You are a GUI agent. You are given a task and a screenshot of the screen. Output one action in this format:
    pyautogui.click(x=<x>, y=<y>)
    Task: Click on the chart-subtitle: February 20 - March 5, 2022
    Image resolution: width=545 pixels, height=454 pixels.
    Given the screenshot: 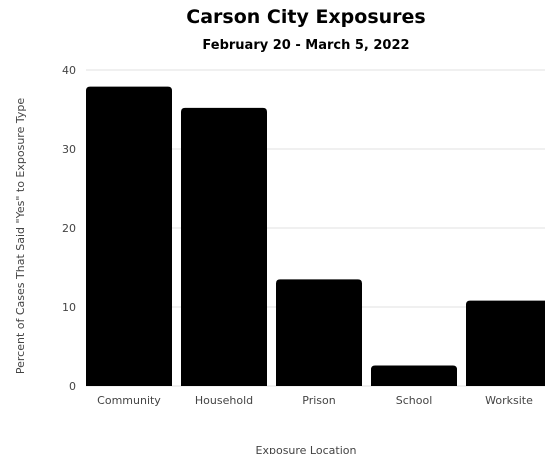 What is the action you would take?
    pyautogui.click(x=306, y=45)
    